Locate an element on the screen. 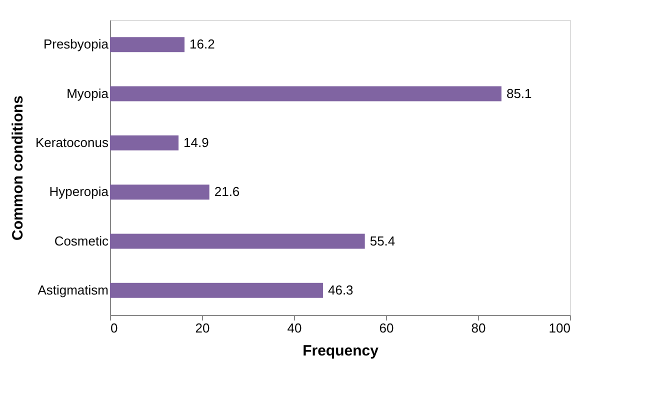 This screenshot has height=401, width=660. x-tick-label: 60 is located at coordinates (386, 328).